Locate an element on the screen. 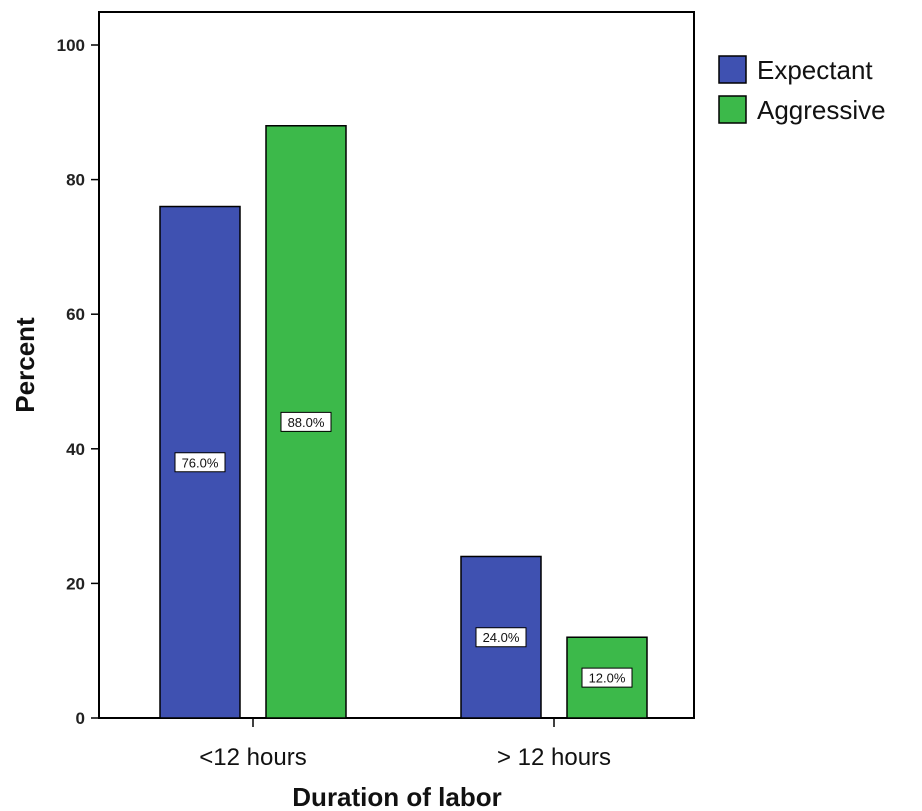 This screenshot has width=922, height=811. legend-label-aggressive: Aggressive is located at coordinates (821, 110).